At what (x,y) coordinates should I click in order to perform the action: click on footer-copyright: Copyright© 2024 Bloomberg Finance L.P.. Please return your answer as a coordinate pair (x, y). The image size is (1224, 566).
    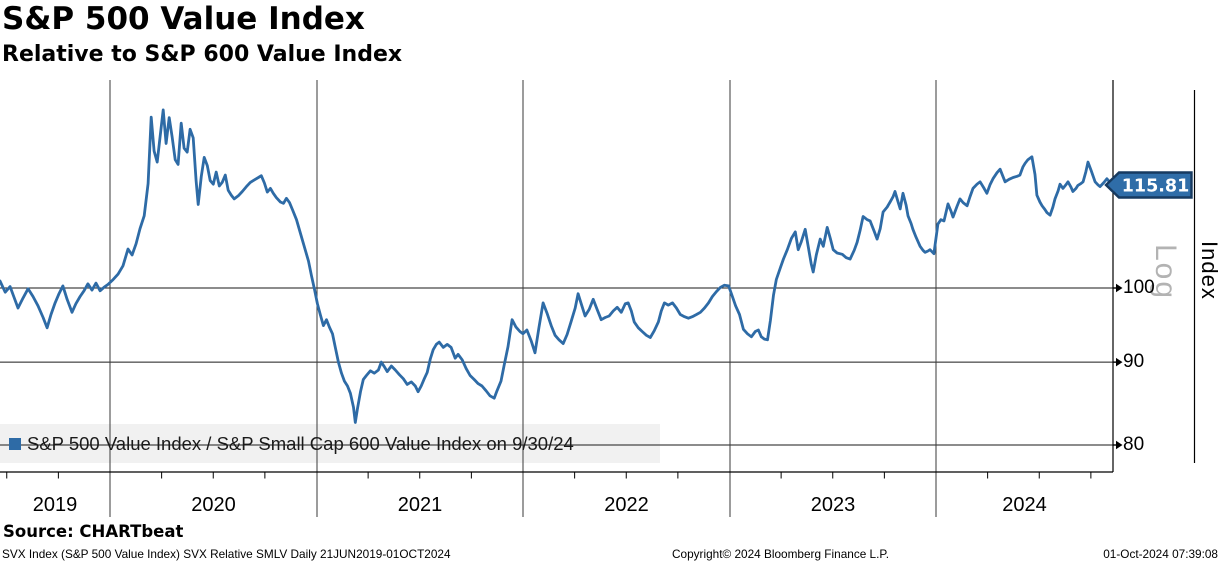
    Looking at the image, I should click on (781, 554).